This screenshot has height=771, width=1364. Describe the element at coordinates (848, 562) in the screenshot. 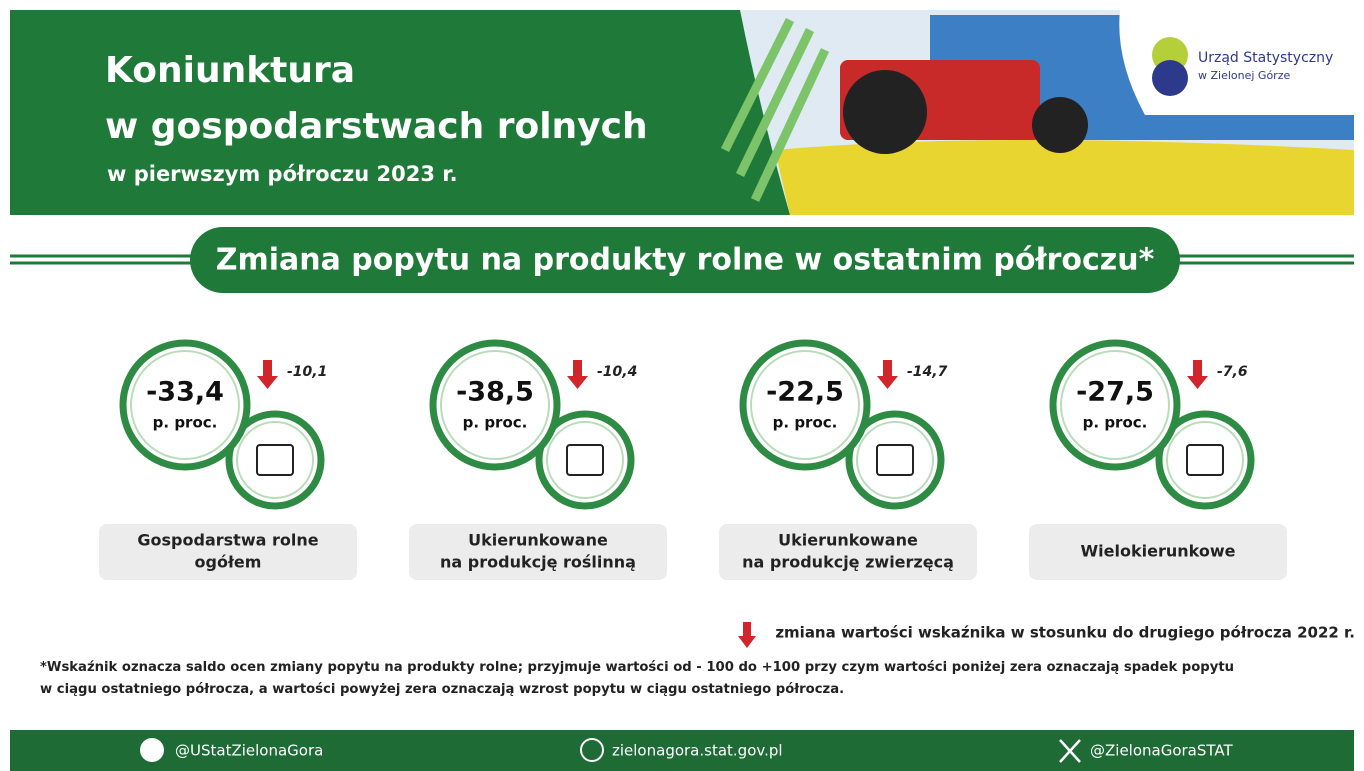

I see `category-label: na produkcję zwierzęcą` at that location.